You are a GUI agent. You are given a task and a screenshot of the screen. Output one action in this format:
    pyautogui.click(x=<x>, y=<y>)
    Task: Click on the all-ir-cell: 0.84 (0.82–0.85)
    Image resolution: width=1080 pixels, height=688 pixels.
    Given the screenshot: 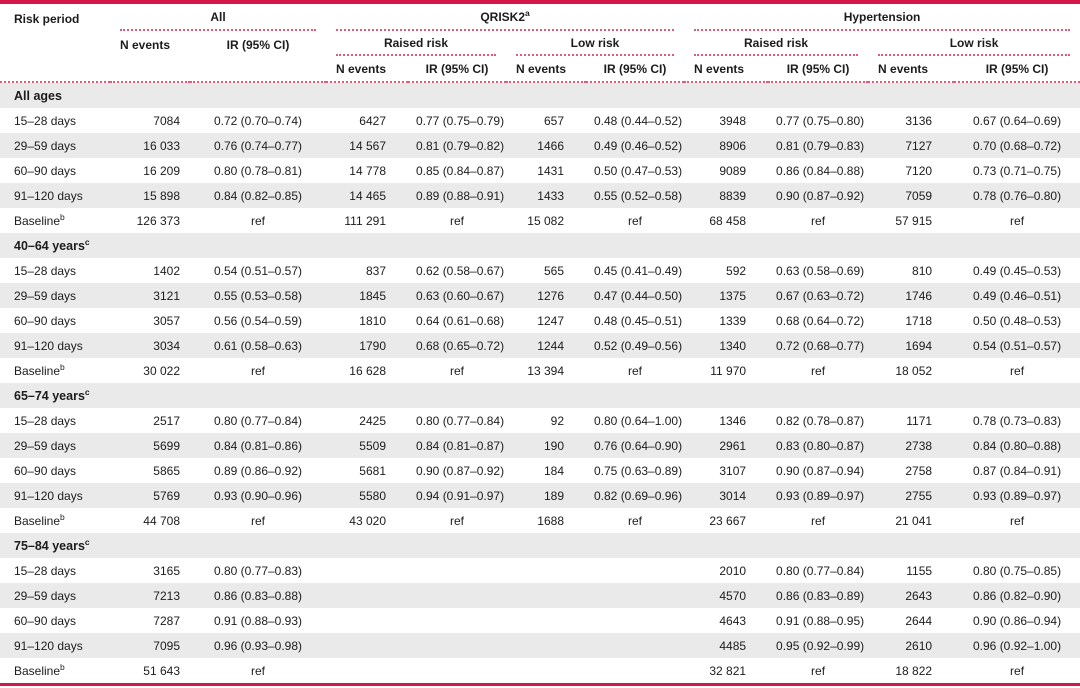 What is the action you would take?
    pyautogui.click(x=258, y=195)
    